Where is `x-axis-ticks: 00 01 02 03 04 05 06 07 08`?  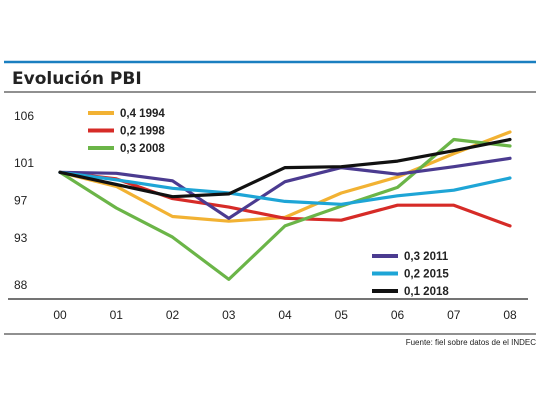
x-axis-ticks: 00 01 02 03 04 05 06 07 08 is located at coordinates (285, 315).